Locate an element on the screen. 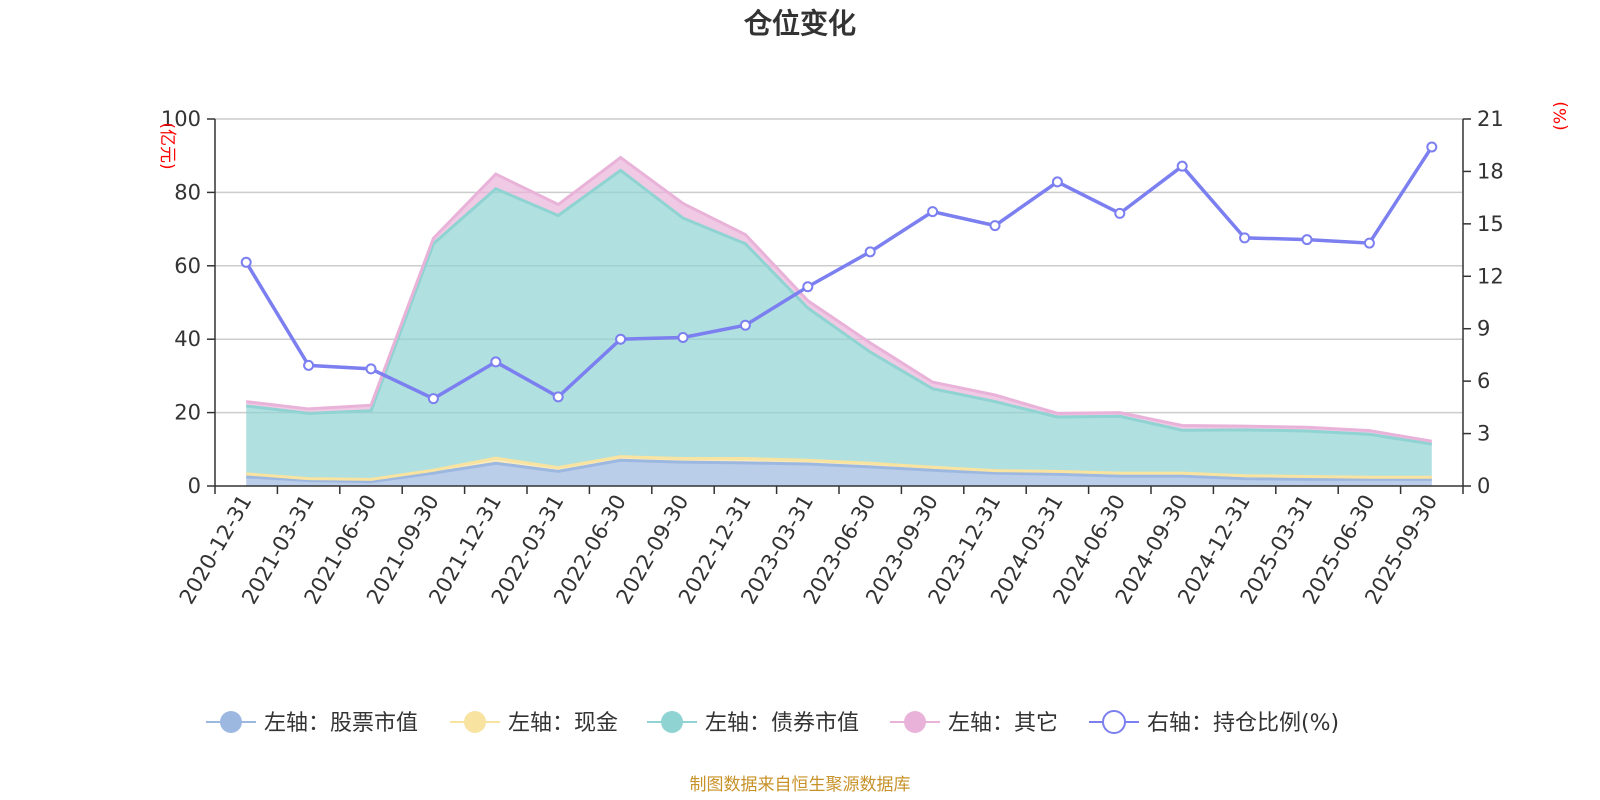  left-axis-unit: (亿元) is located at coordinates (167, 145).